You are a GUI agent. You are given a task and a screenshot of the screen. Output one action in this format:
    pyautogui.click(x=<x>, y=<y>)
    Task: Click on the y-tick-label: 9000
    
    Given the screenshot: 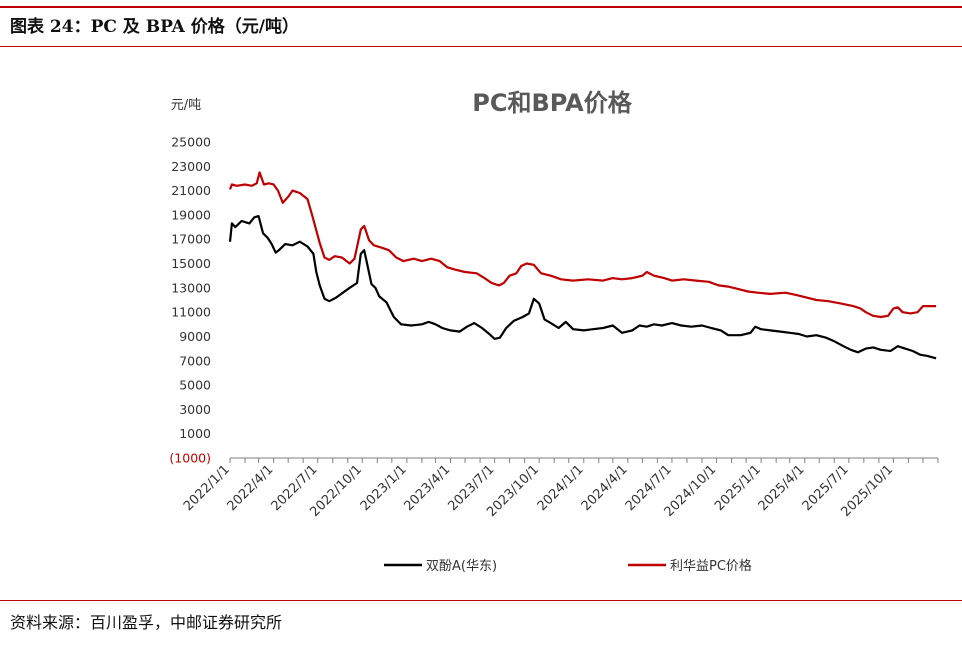 What is the action you would take?
    pyautogui.click(x=195, y=336)
    